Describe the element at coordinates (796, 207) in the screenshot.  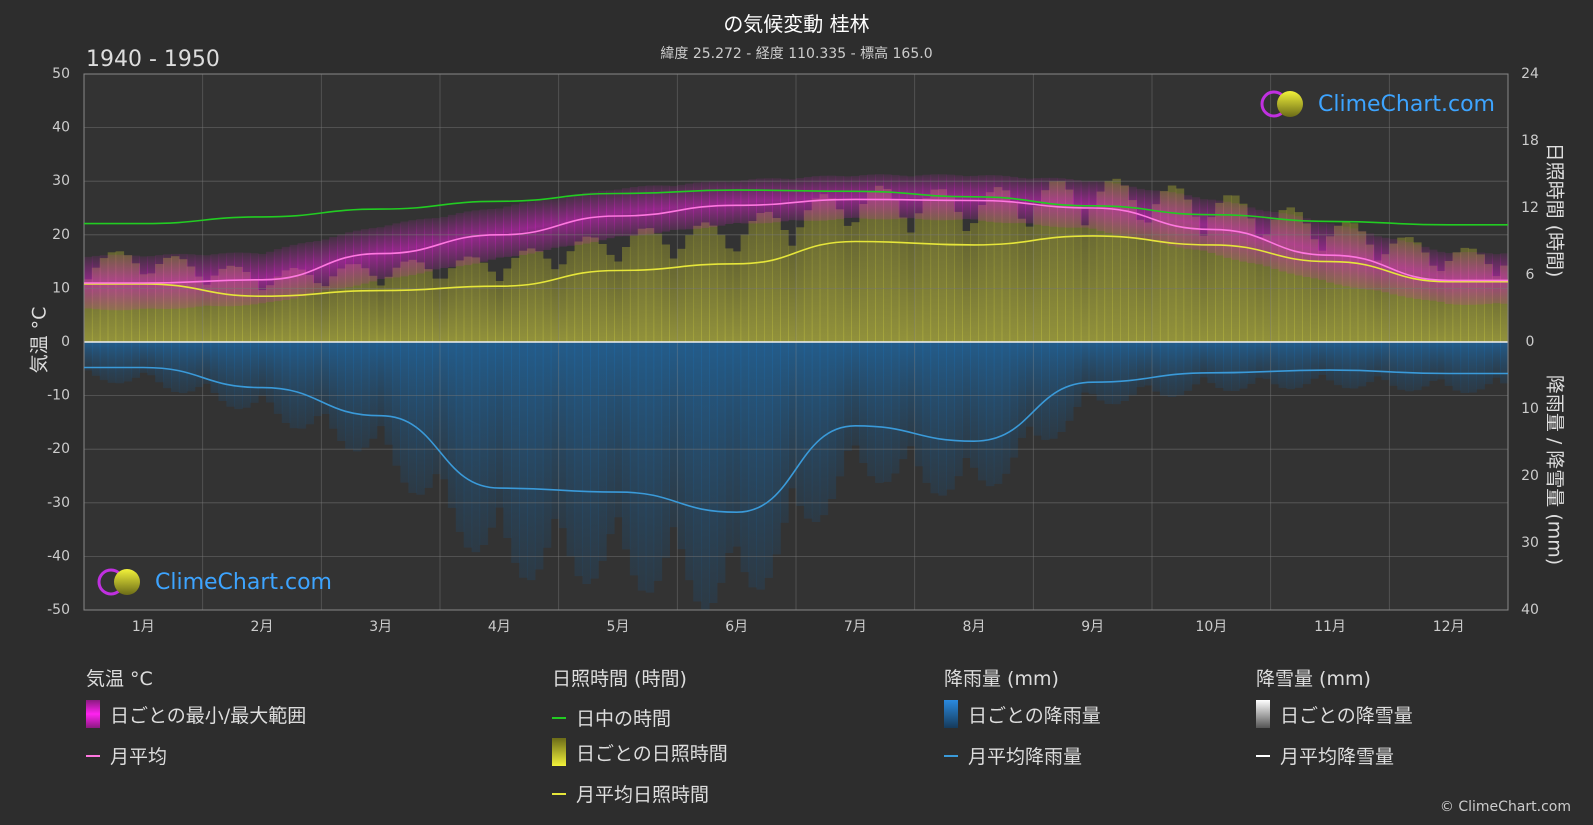
I see `series-line-sunshine` at that location.